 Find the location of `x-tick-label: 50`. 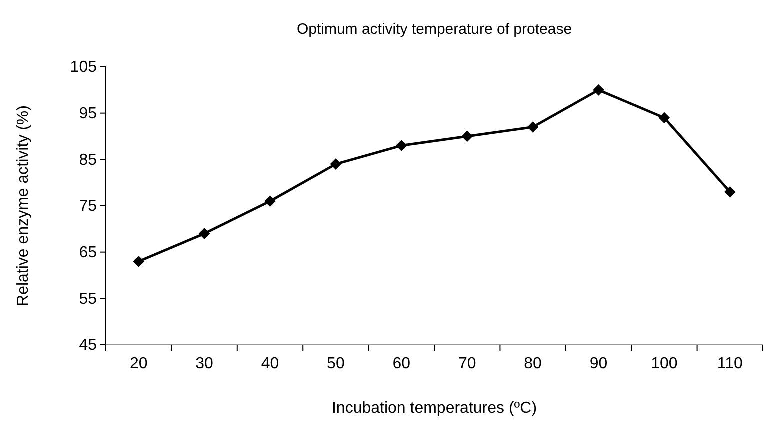

x-tick-label: 50 is located at coordinates (336, 363).